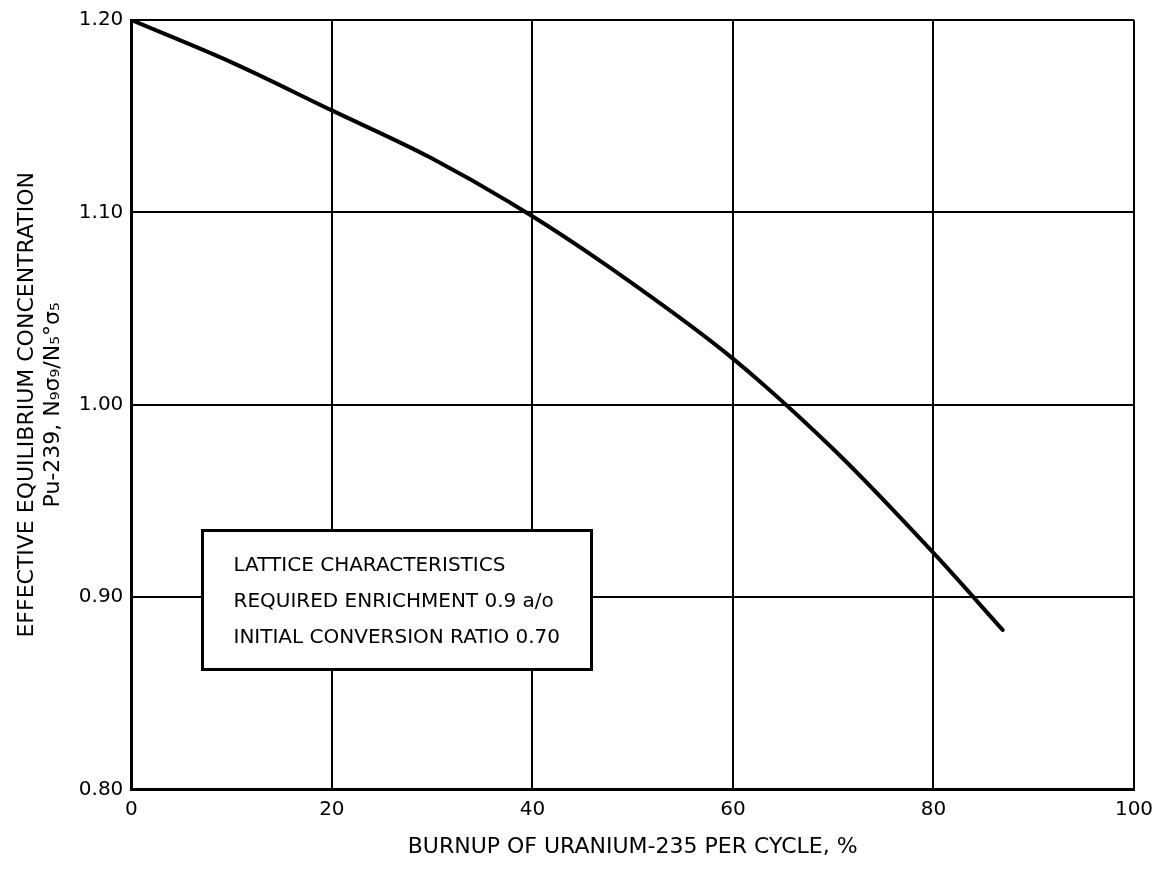 This screenshot has width=1174, height=874. I want to click on y-tick-label: 1.20, so click(101, 18).